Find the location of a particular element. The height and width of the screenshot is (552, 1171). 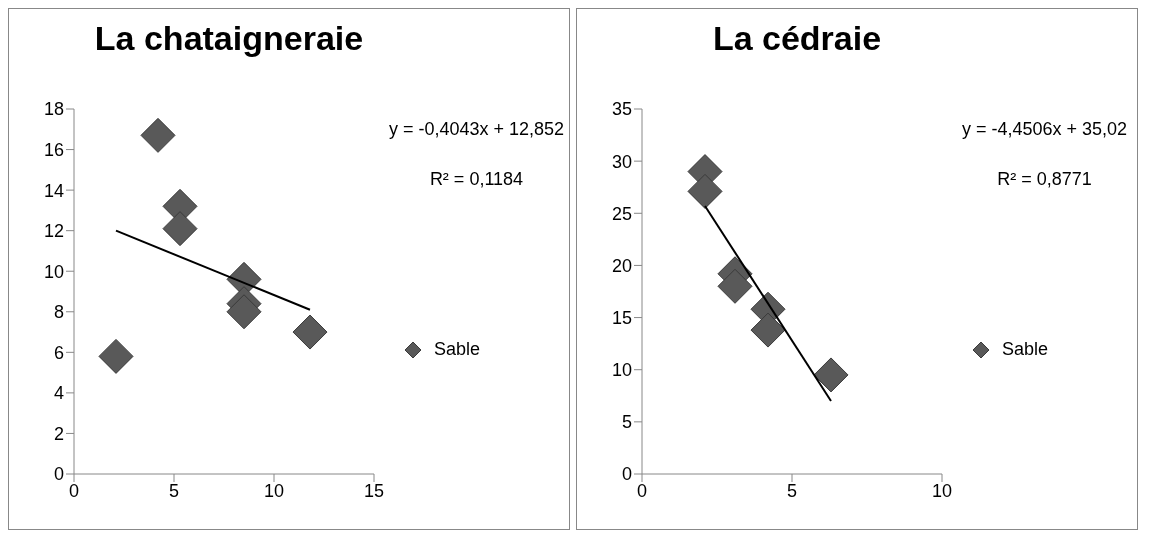

y-tick-label: 30 is located at coordinates (621, 161).